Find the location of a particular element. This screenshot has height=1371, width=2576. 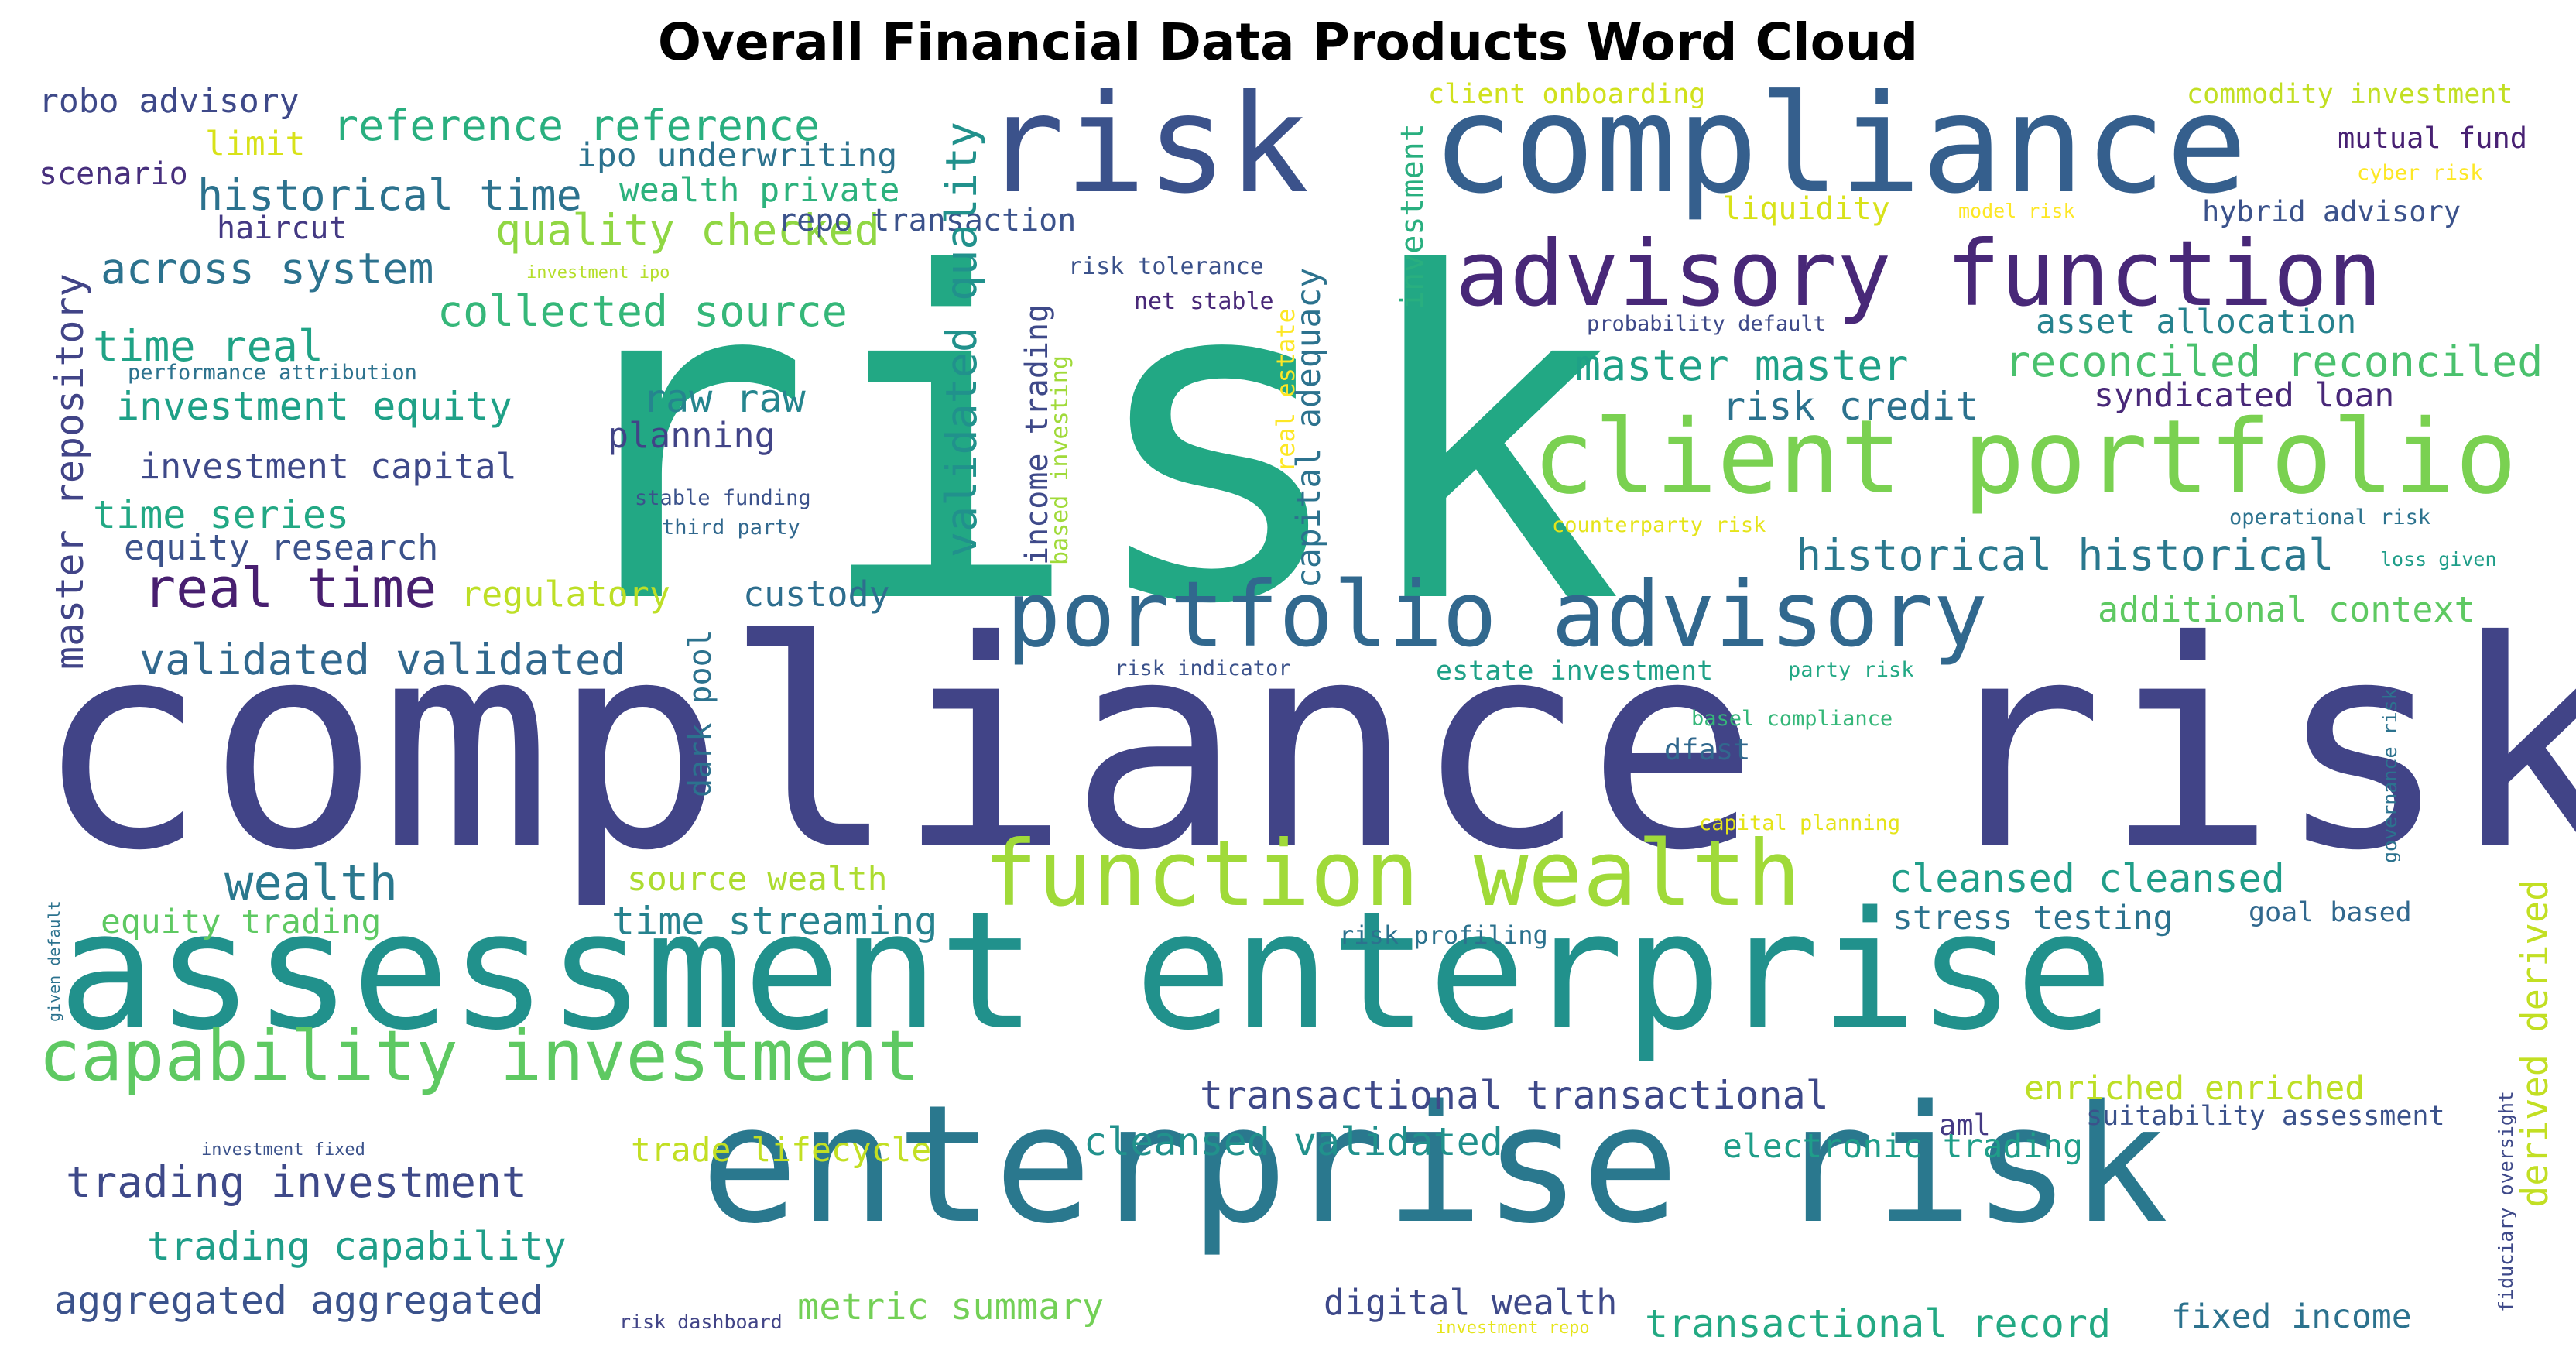

word-cloud-term: risk indicator is located at coordinates (1203, 668).